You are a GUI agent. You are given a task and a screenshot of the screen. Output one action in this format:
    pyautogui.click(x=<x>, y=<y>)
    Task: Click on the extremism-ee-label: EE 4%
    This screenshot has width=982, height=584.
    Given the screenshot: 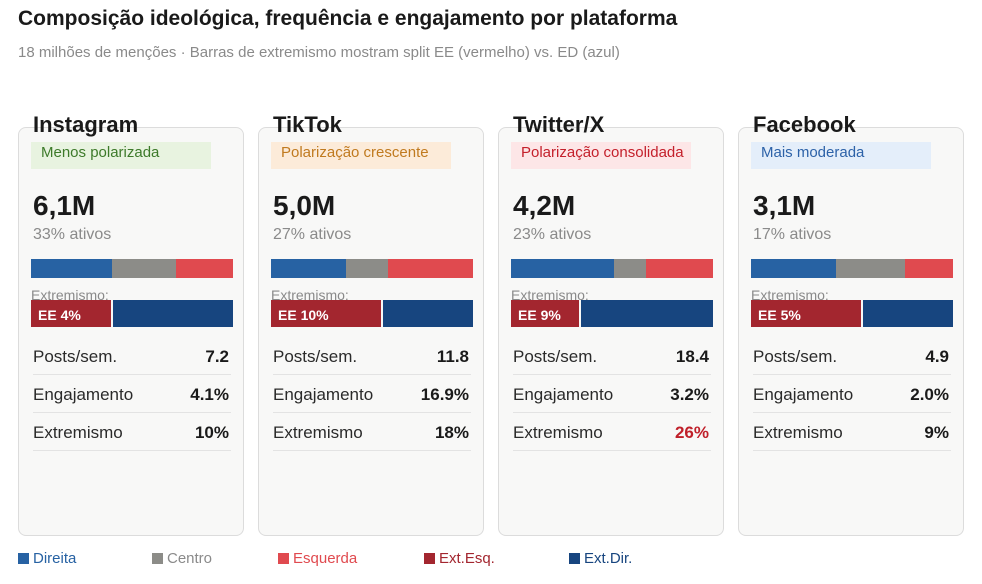 What is the action you would take?
    pyautogui.click(x=59, y=315)
    